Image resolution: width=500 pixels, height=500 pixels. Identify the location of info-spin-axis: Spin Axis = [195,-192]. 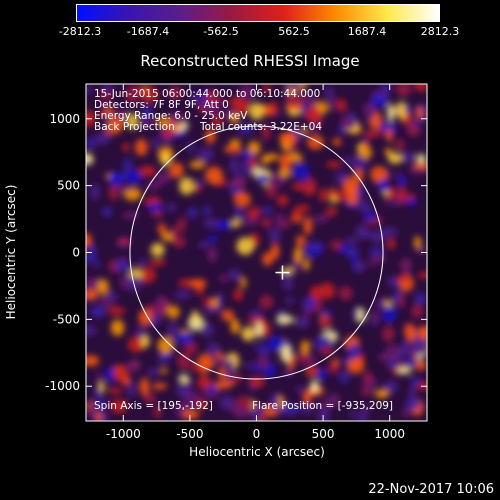
(153, 406).